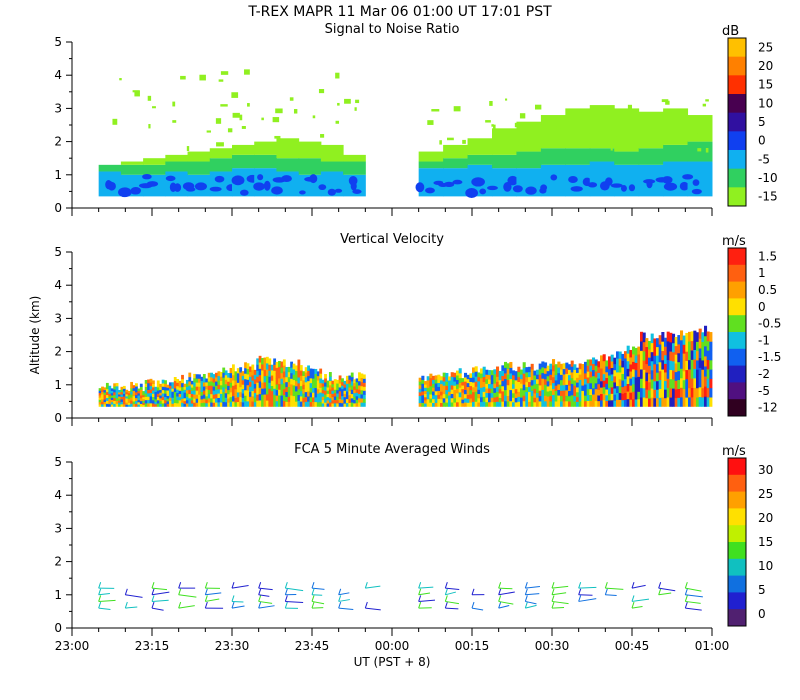 Image resolution: width=800 pixels, height=700 pixels. I want to click on colorbar-label: -1, so click(764, 340).